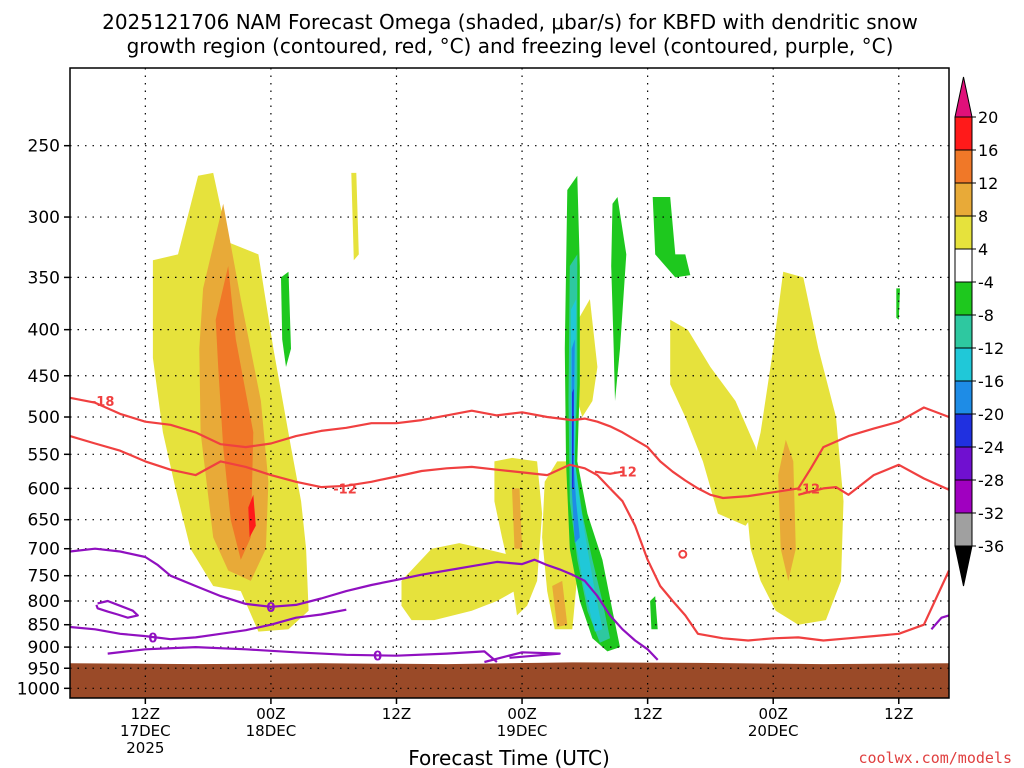 The image size is (1024, 768). What do you see at coordinates (145, 731) in the screenshot?
I see `x-tick-label-6-1: 17DEC` at bounding box center [145, 731].